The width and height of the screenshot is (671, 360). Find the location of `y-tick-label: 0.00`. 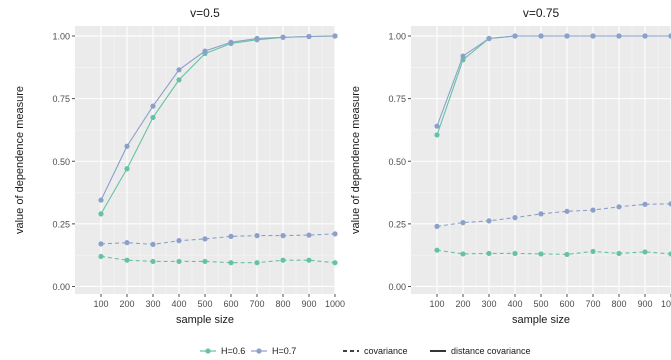

y-tick-label: 0.00 is located at coordinates (61, 287).